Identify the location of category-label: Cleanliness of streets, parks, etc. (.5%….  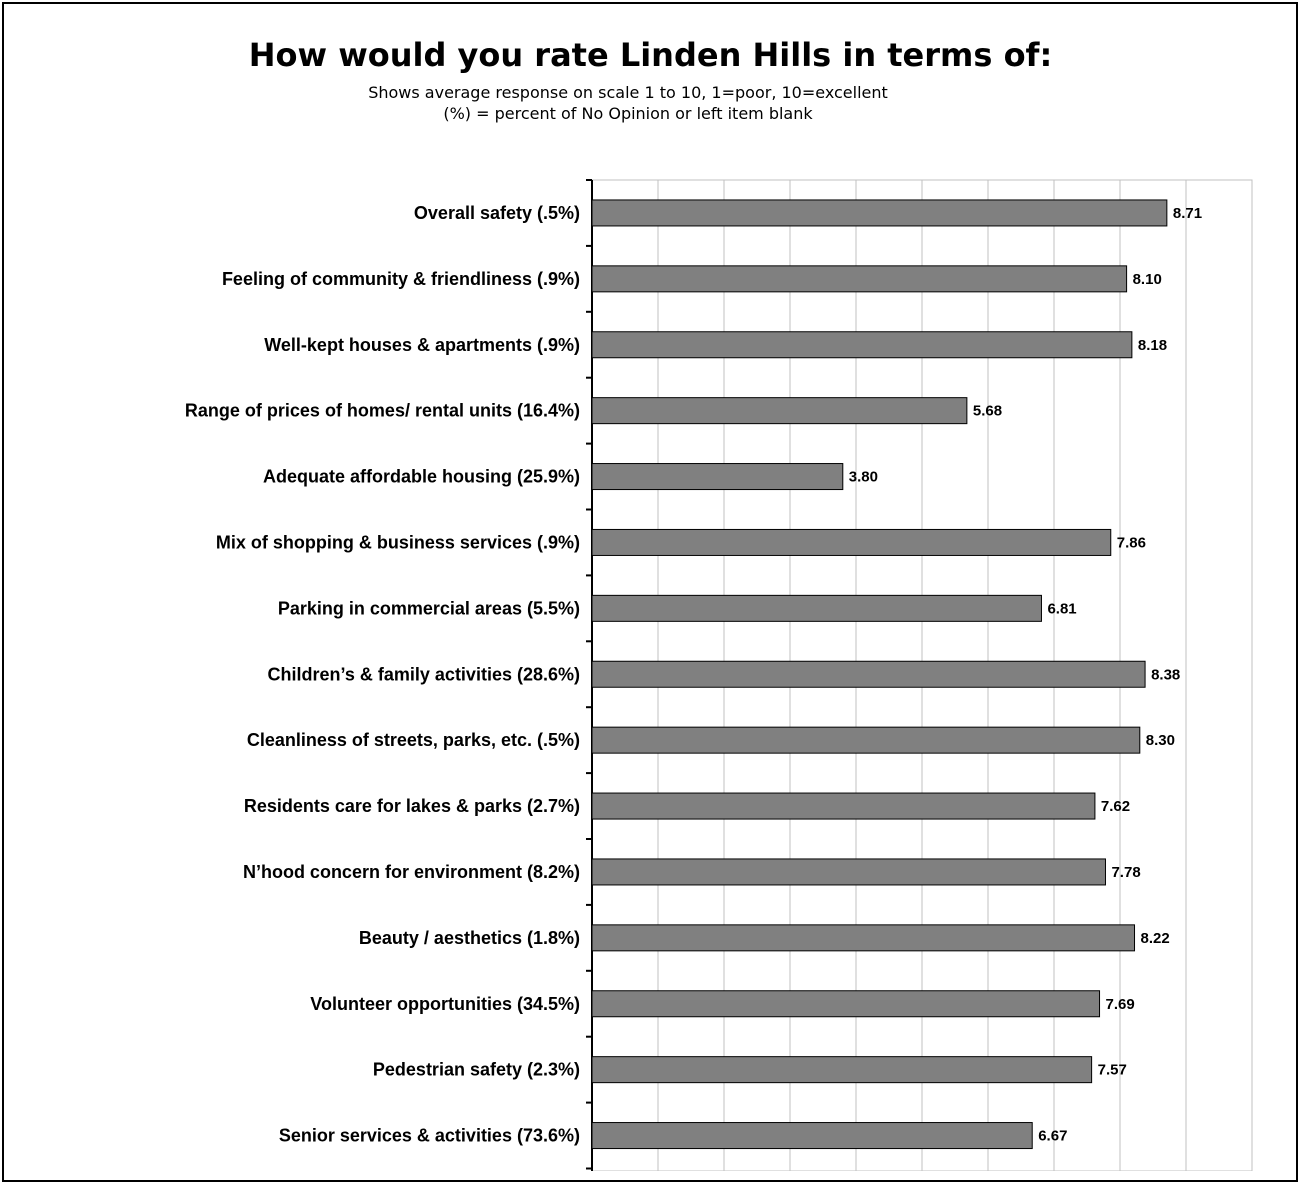
(413, 740).